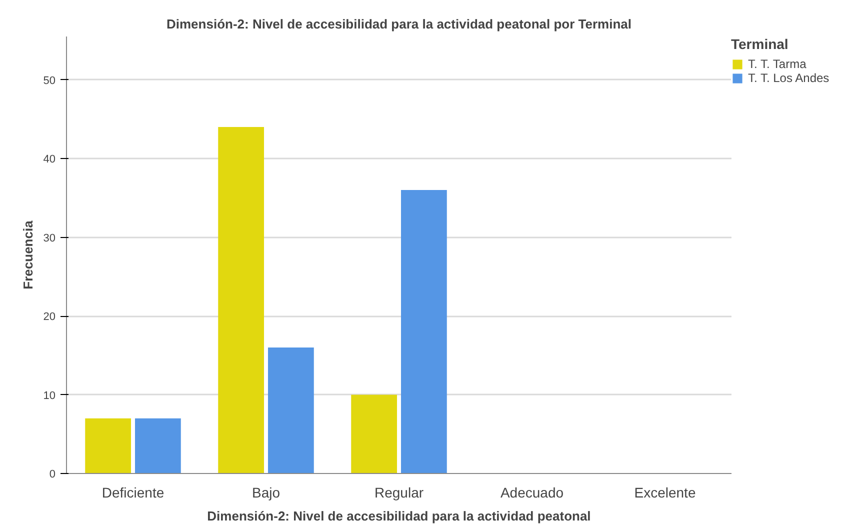  What do you see at coordinates (789, 78) in the screenshot?
I see `legend-label: T. T. Los Andes` at bounding box center [789, 78].